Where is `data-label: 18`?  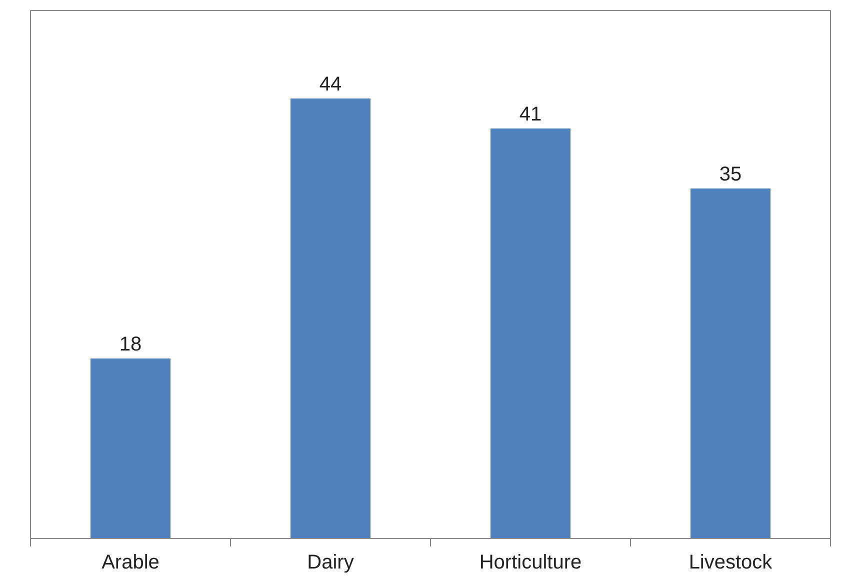
data-label: 18 is located at coordinates (130, 345).